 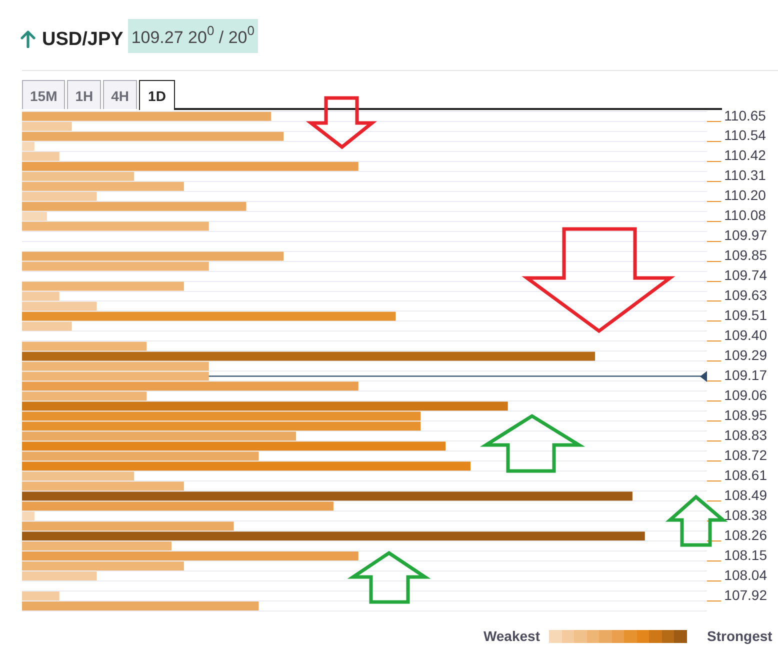 I want to click on y-tick-label: 108.26, so click(x=746, y=534).